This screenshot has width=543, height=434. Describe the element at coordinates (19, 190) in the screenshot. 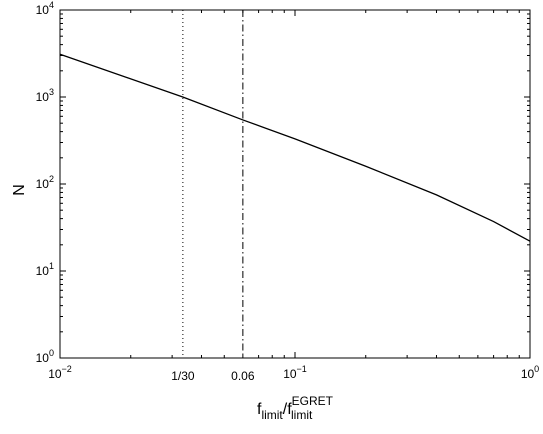

I see `y-axis-label: N` at that location.